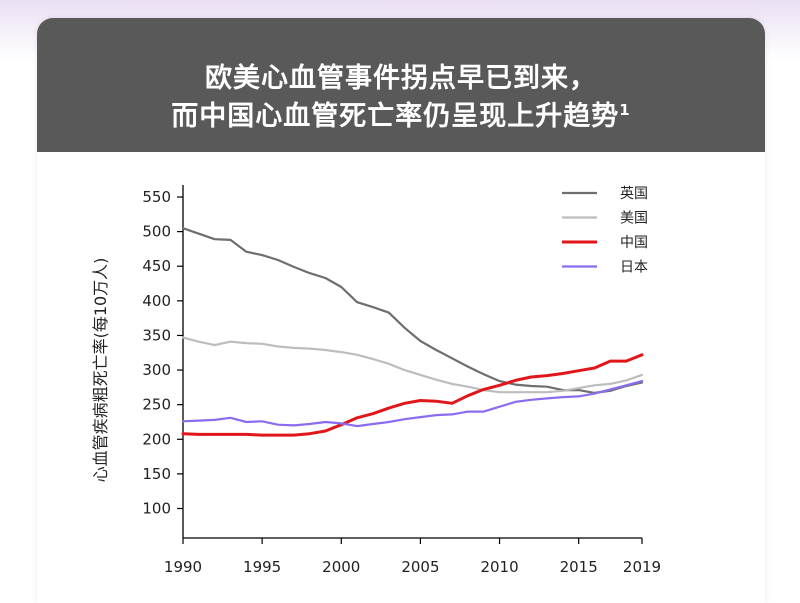 This screenshot has height=603, width=800. What do you see at coordinates (156, 474) in the screenshot?
I see `y-tick-label-150: 150` at bounding box center [156, 474].